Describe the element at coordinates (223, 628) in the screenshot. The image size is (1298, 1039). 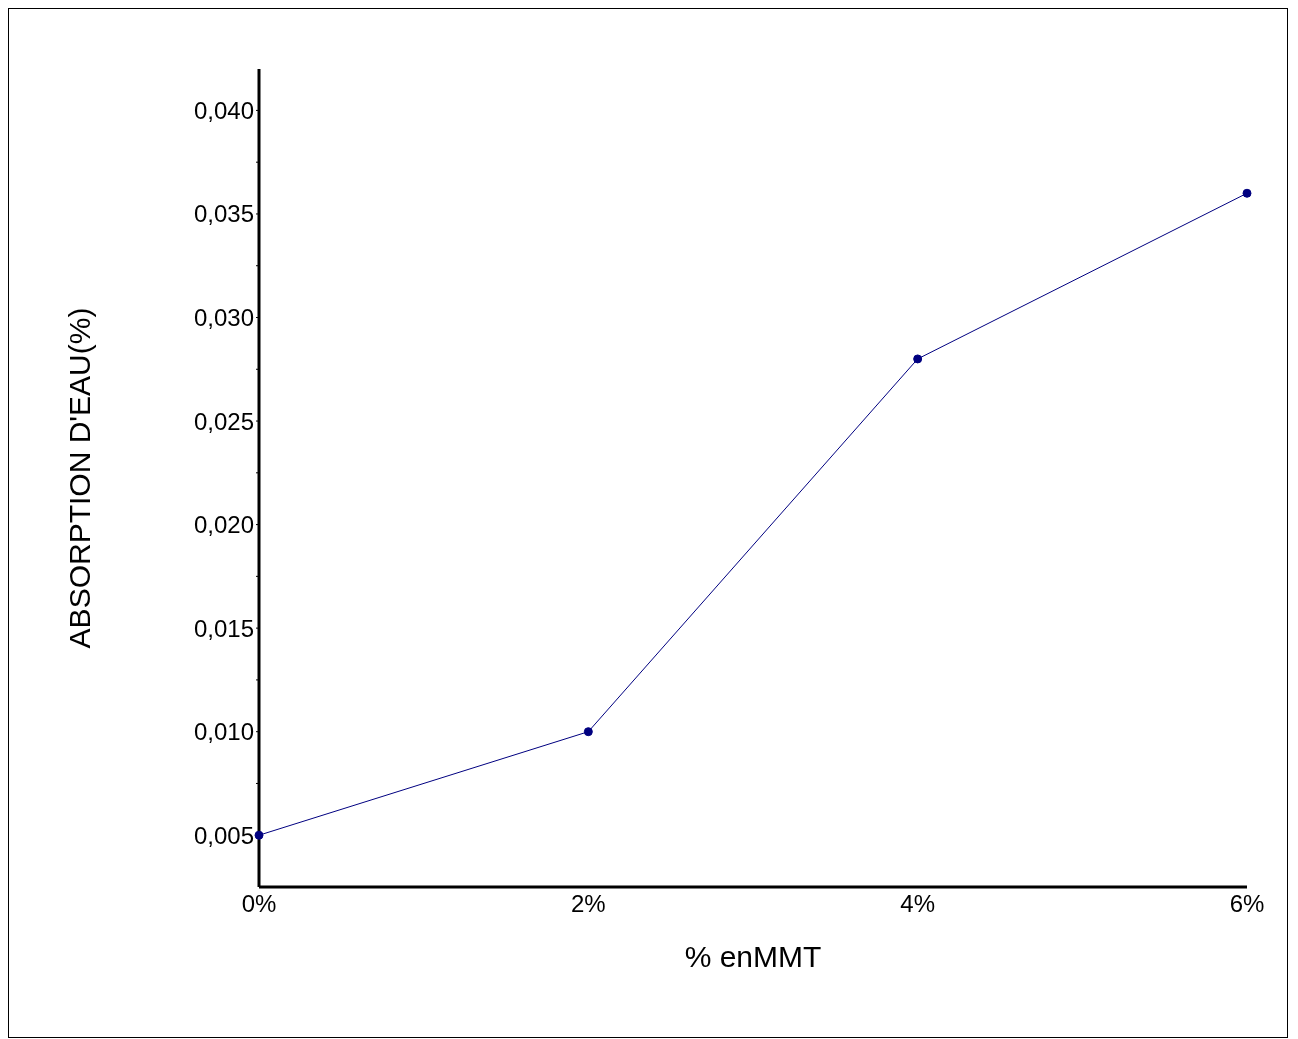
I see `y-tick-label: 0,015` at that location.